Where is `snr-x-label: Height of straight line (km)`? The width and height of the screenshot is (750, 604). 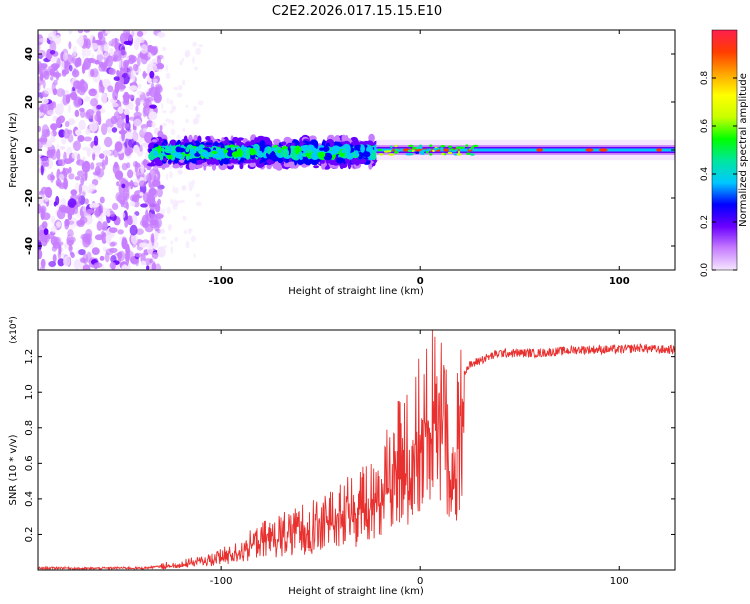
snr-x-label: Height of straight line (km) is located at coordinates (356, 591).